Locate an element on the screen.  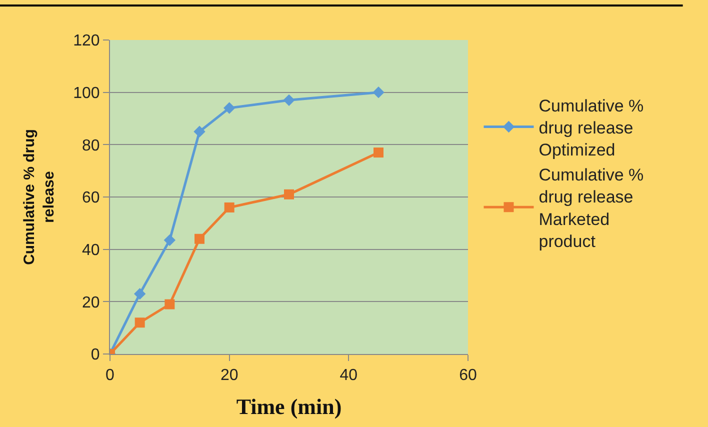
legend-label: Cumulative % drug release Optimized is located at coordinates (591, 128).